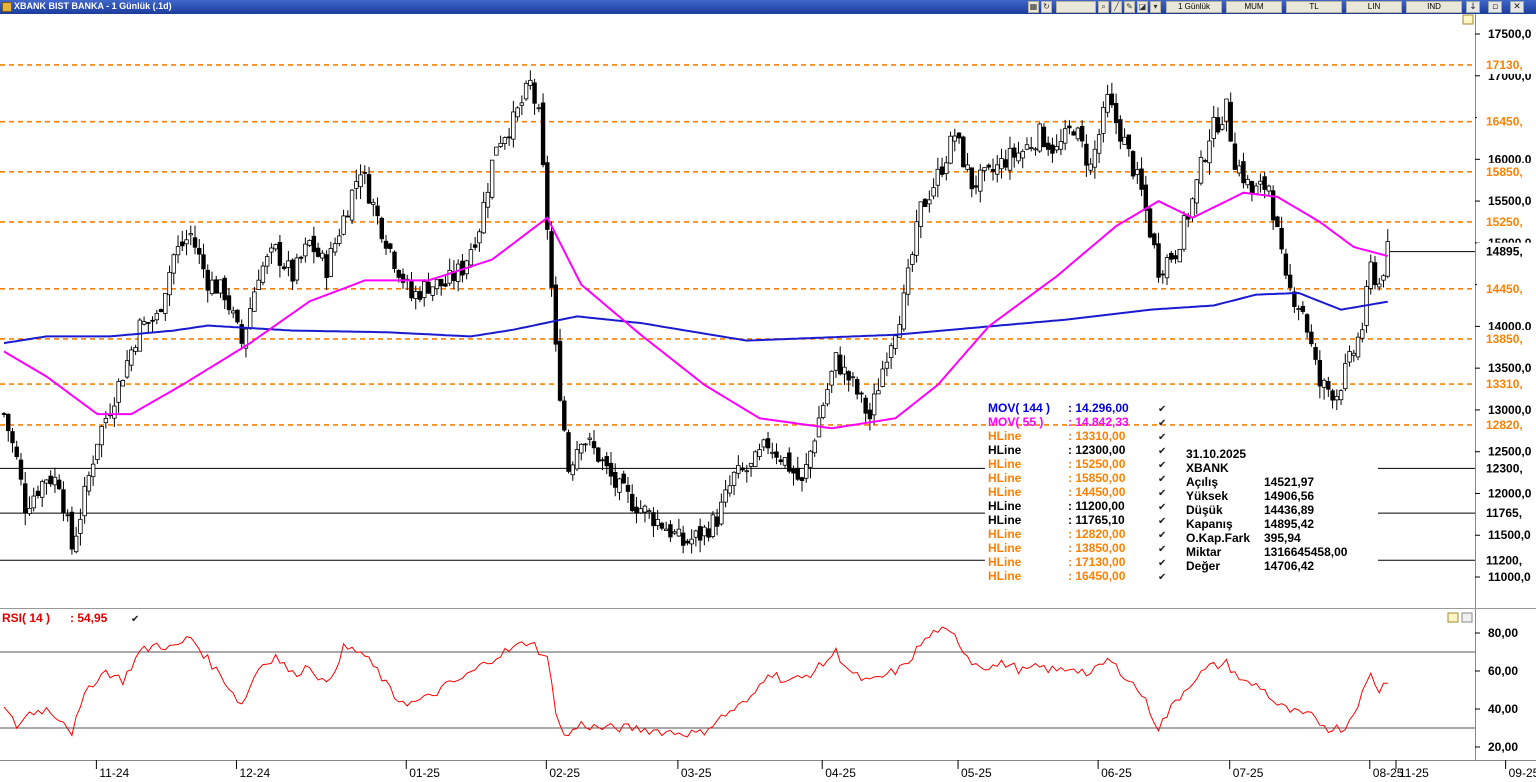 The image size is (1536, 782). I want to click on price-panel-menu-icon, so click(1468, 19).